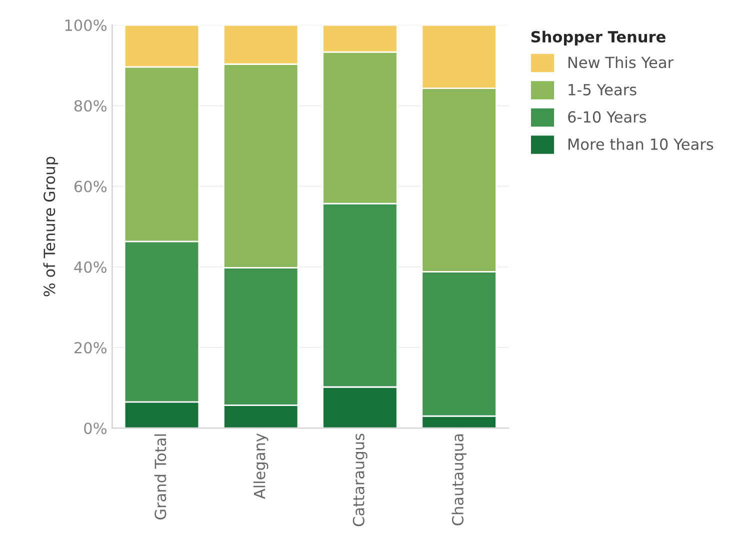 The image size is (748, 556). What do you see at coordinates (598, 38) in the screenshot?
I see `legend-title: Shopper Tenure` at bounding box center [598, 38].